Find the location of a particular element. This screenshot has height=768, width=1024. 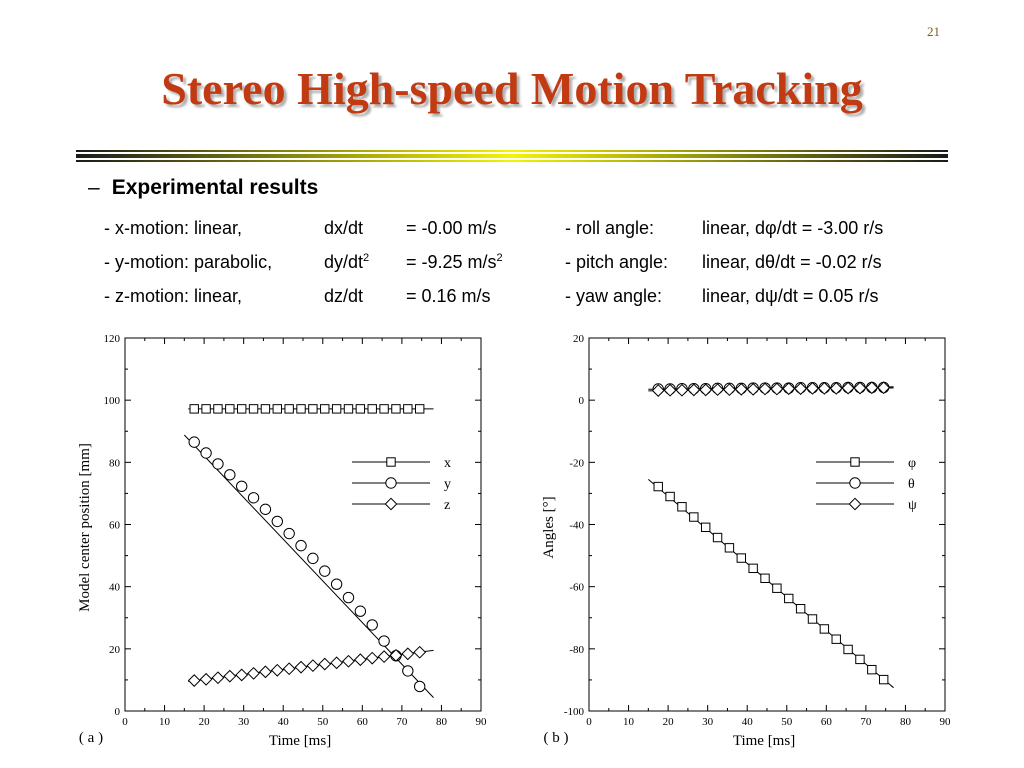

result-value-sup: 2 is located at coordinates (499, 258).